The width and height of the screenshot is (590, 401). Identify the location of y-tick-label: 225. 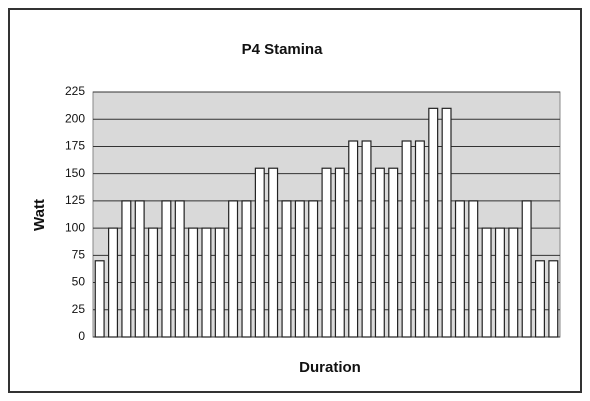
(75, 91).